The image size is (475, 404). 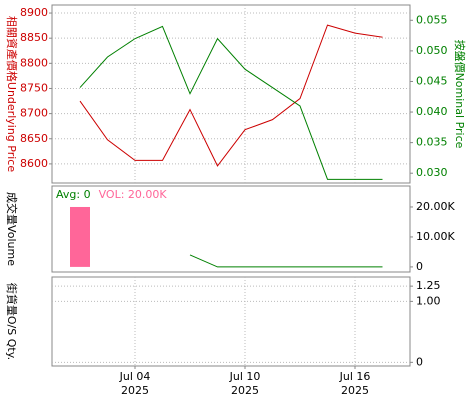 I want to click on y2-tick-label: 0.040, so click(x=432, y=111).